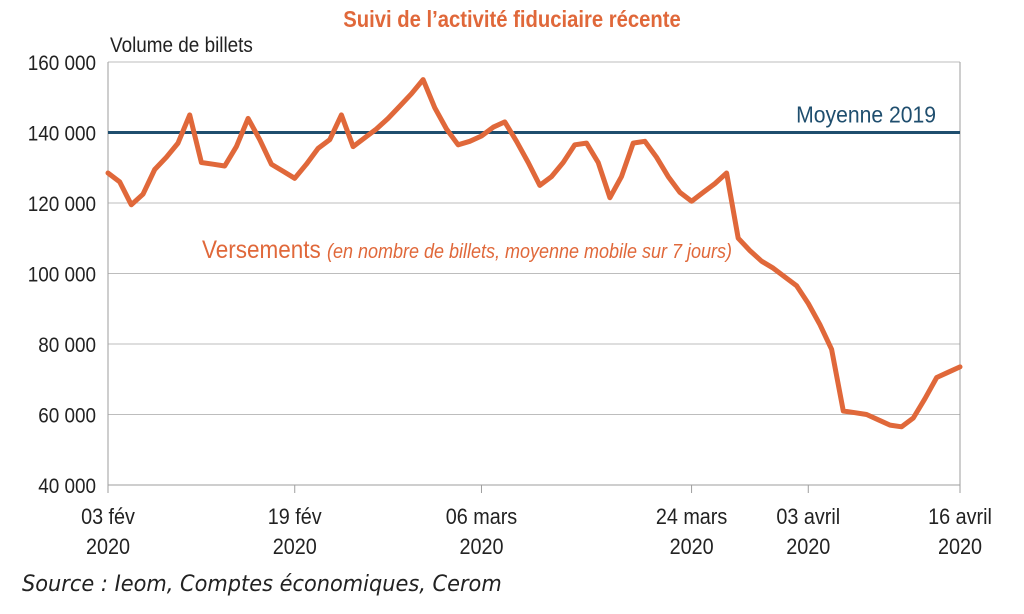 This screenshot has height=614, width=1024. Describe the element at coordinates (108, 532) in the screenshot. I see `x-tick-label-group: 03 fév 2020` at that location.